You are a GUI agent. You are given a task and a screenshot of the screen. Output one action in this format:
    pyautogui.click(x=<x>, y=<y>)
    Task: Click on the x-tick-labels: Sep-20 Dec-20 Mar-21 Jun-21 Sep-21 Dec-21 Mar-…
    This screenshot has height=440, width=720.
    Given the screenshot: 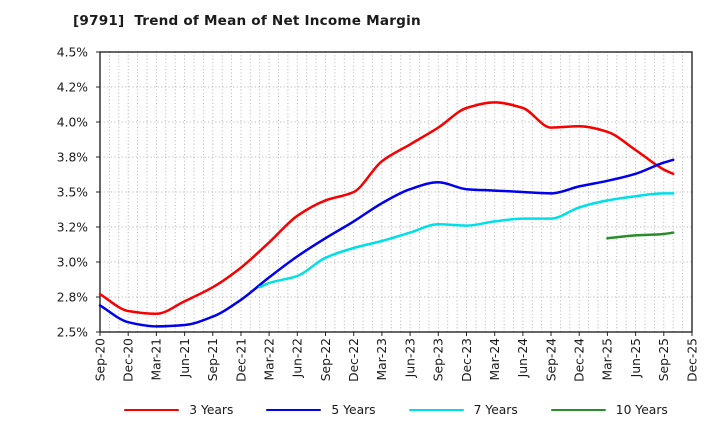 What is the action you would take?
    pyautogui.click(x=396, y=360)
    